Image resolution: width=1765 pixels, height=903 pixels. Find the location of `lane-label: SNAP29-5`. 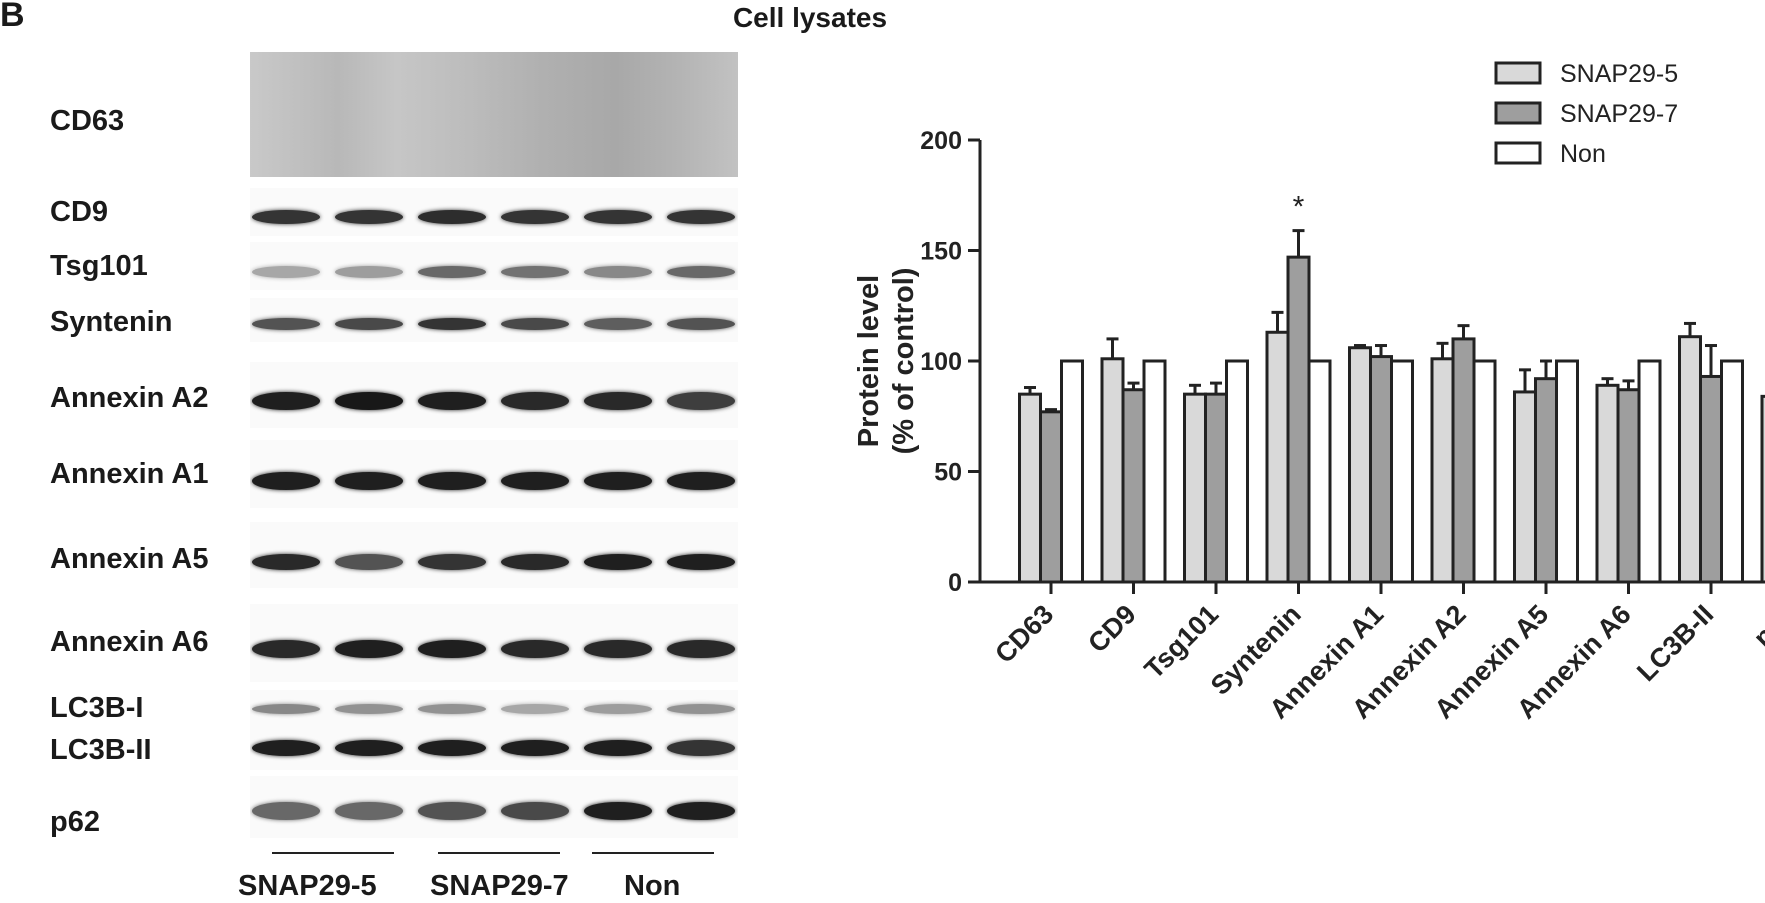

lane-label: SNAP29-5 is located at coordinates (307, 886).